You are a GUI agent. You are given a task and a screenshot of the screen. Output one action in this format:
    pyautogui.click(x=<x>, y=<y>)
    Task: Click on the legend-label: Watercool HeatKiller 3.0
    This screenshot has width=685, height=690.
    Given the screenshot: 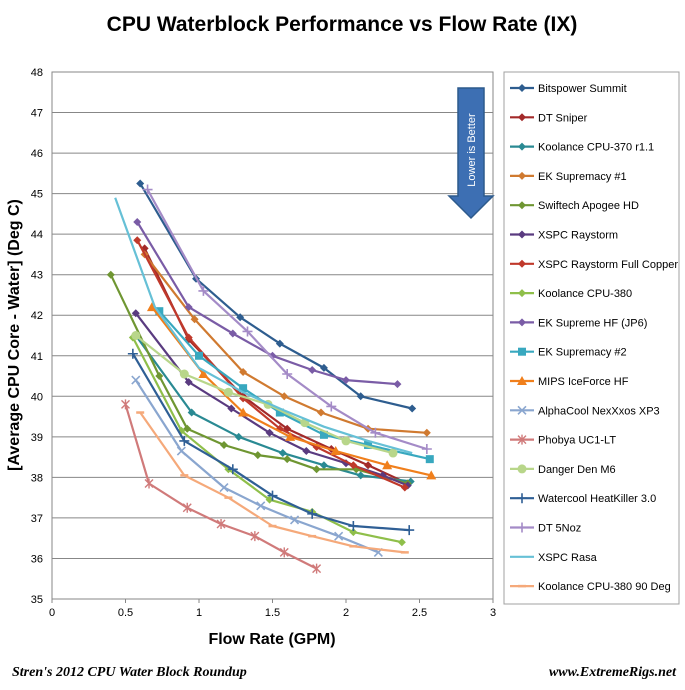 What is the action you would take?
    pyautogui.click(x=597, y=499)
    